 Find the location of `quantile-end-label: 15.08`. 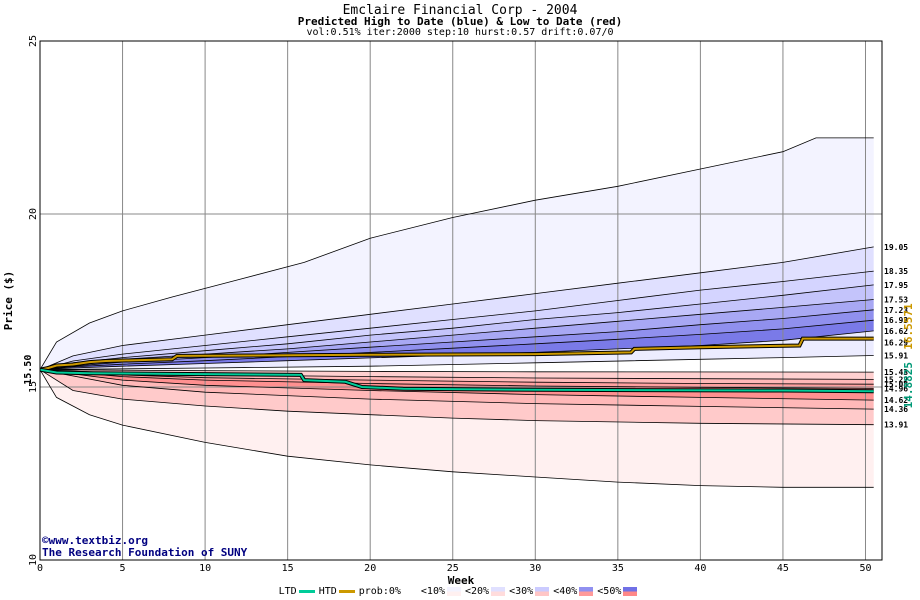

quantile-end-label: 15.08 is located at coordinates (896, 384).